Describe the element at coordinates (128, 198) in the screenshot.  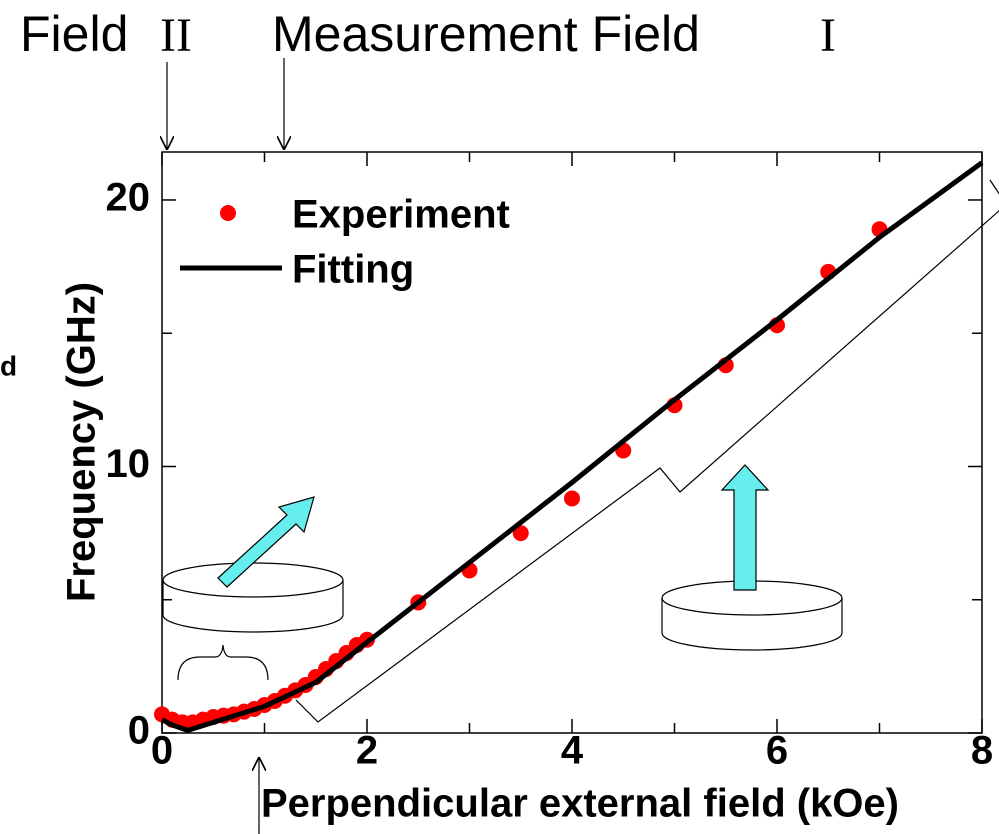
I see `y-tick-label: 20` at that location.